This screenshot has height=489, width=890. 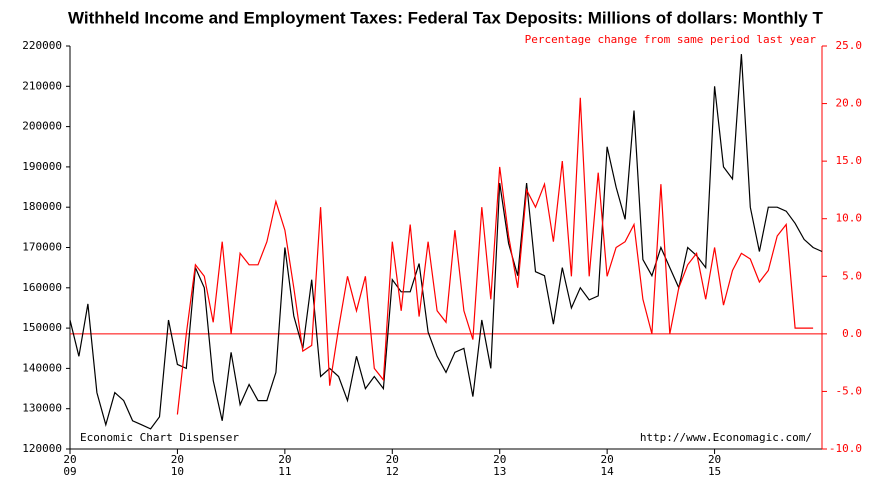 I want to click on x-tick-label: 14, so click(x=608, y=471).